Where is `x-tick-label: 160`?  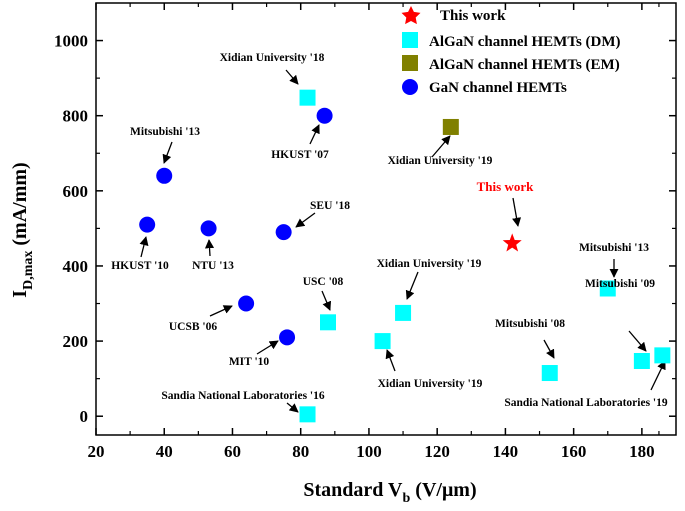 x-tick-label: 160 is located at coordinates (574, 451).